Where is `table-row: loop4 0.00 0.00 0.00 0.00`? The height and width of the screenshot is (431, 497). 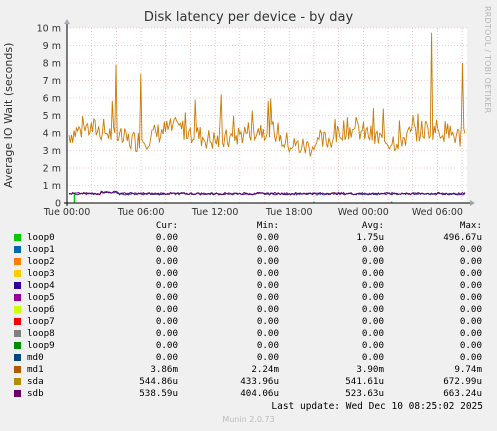
table-row: loop4 0.00 0.00 0.00 0.00 is located at coordinates (248, 286).